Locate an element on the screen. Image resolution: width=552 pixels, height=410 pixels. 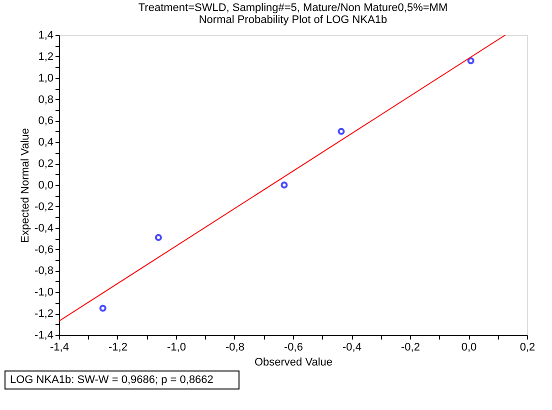
y-tick-label: -0,2 is located at coordinates (44, 206).